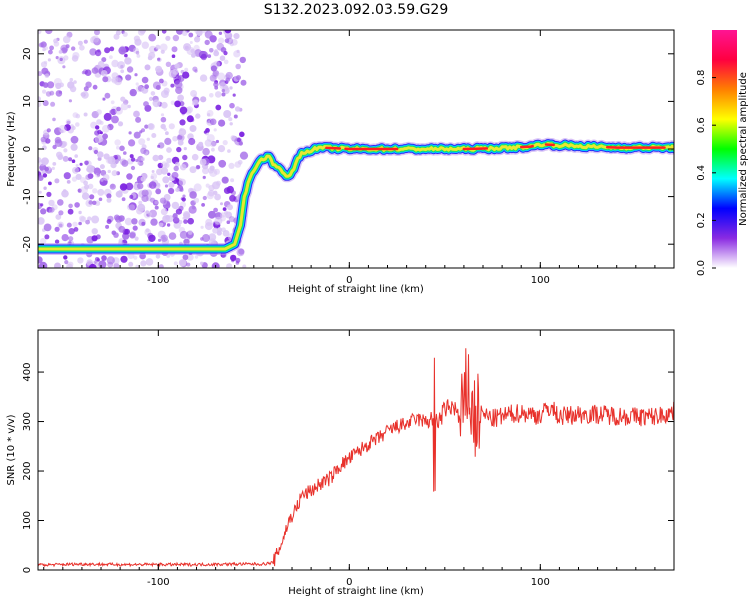 This screenshot has width=750, height=600. I want to click on ridge-peak, so click(333, 148).